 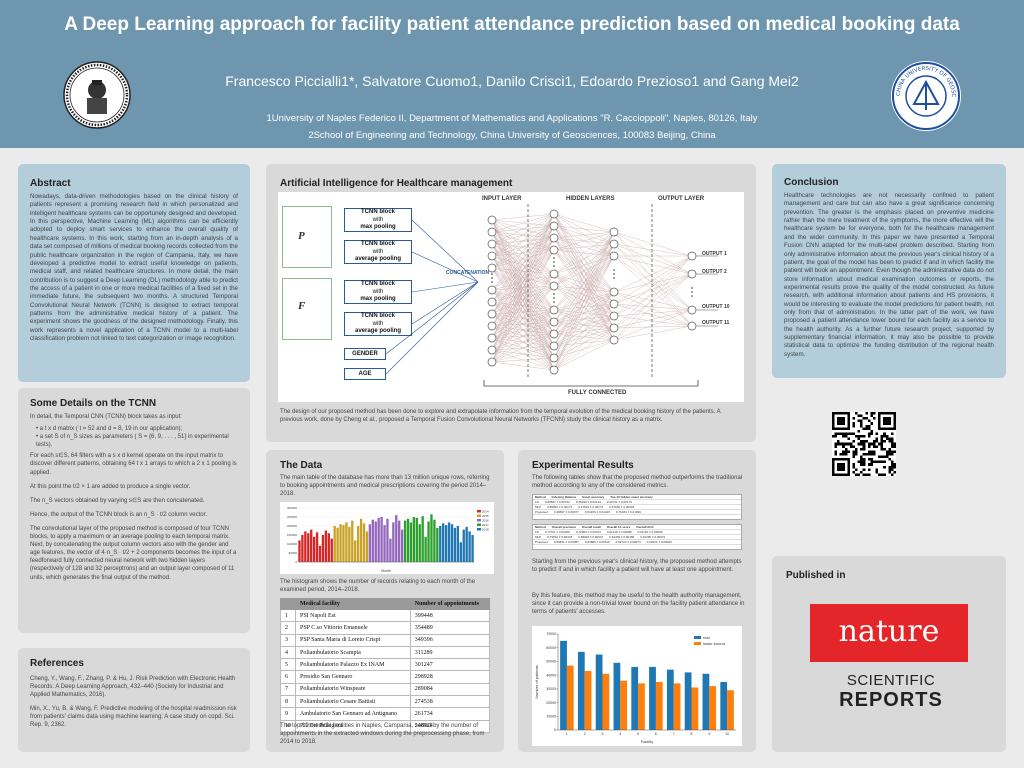 What do you see at coordinates (292, 508) in the screenshot?
I see `hist-ytick: 300000` at bounding box center [292, 508].